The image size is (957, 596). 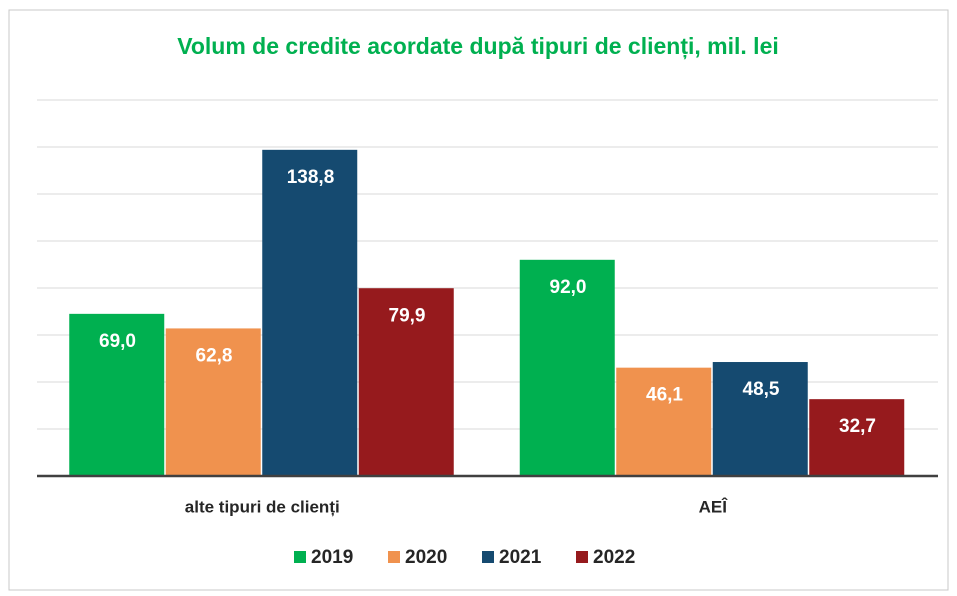 What do you see at coordinates (520, 557) in the screenshot?
I see `legend-label: 2021` at bounding box center [520, 557].